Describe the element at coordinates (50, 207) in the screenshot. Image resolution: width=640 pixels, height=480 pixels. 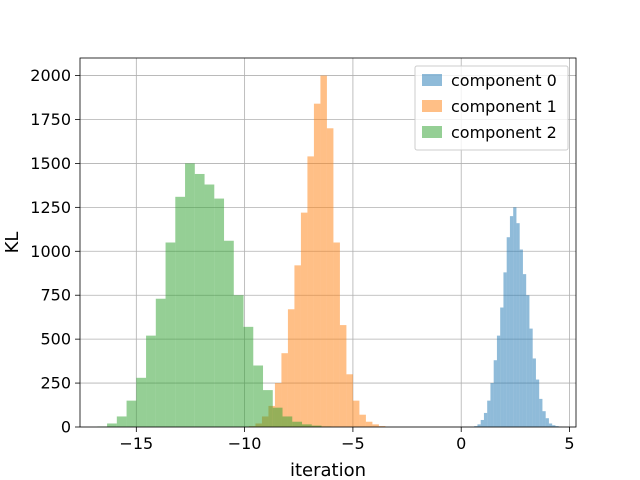
I see `y-tick-label: 1250` at that location.